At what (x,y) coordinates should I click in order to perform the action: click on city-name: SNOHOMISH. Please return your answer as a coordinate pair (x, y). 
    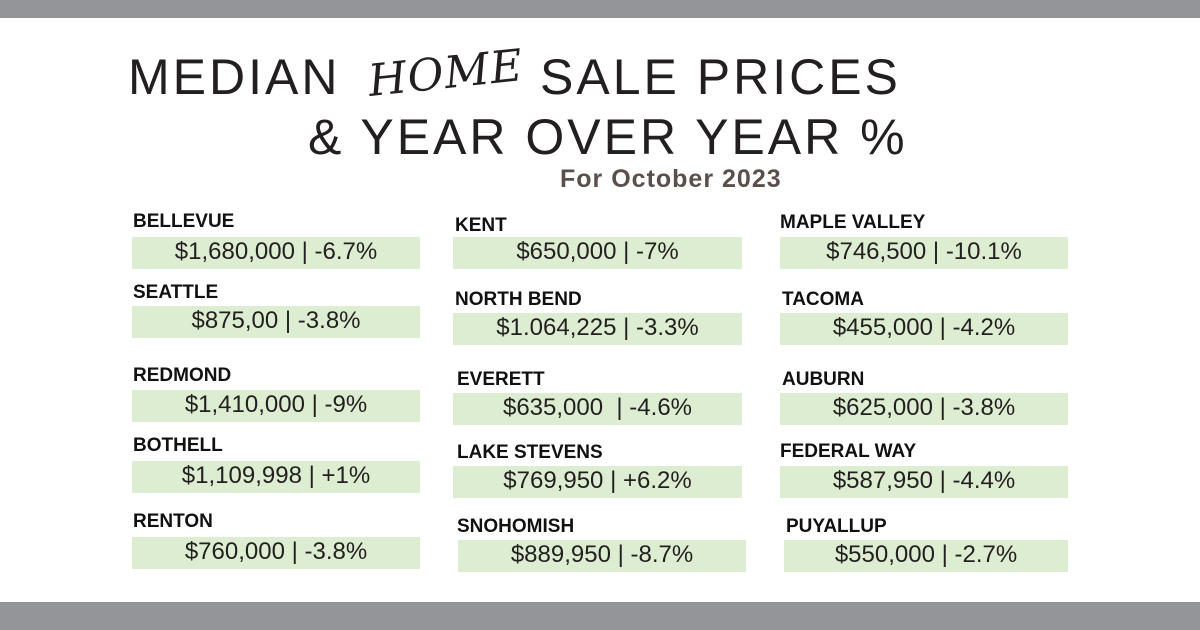
    Looking at the image, I should click on (516, 526).